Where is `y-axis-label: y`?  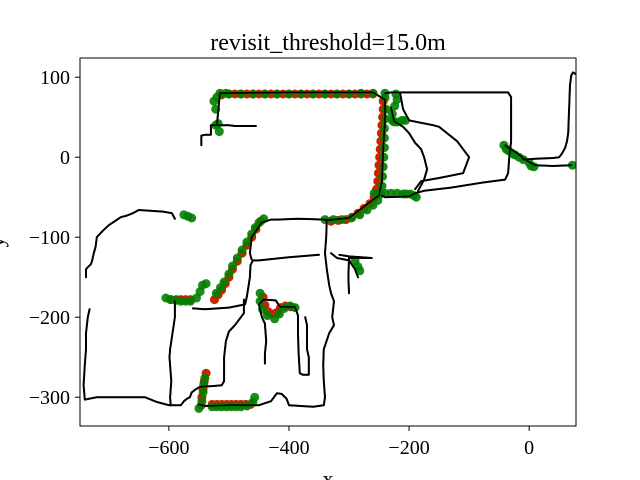 y-axis-label: y is located at coordinates (4, 242).